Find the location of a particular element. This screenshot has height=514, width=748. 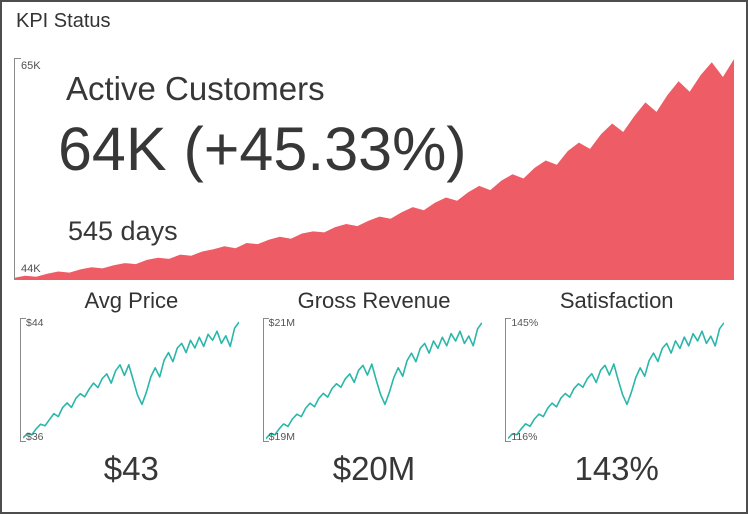

avg-price-chart-area: $44 $36 is located at coordinates (130, 380).